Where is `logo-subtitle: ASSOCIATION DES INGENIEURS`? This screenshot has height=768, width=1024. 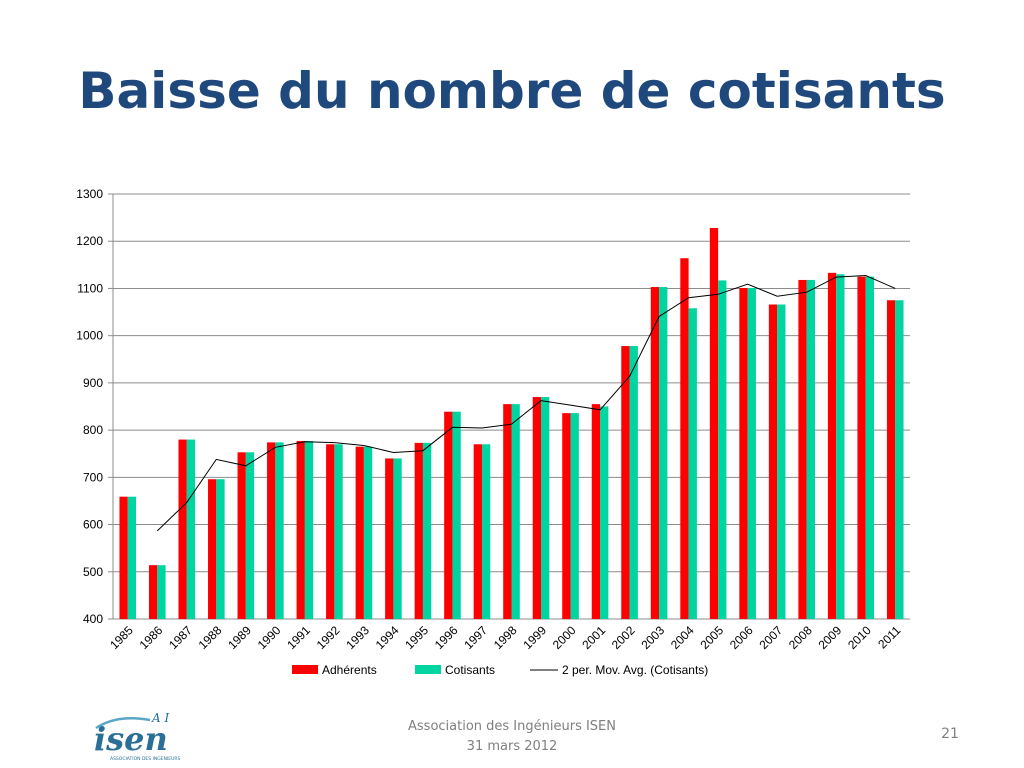 logo-subtitle: ASSOCIATION DES INGENIEURS is located at coordinates (145, 759).